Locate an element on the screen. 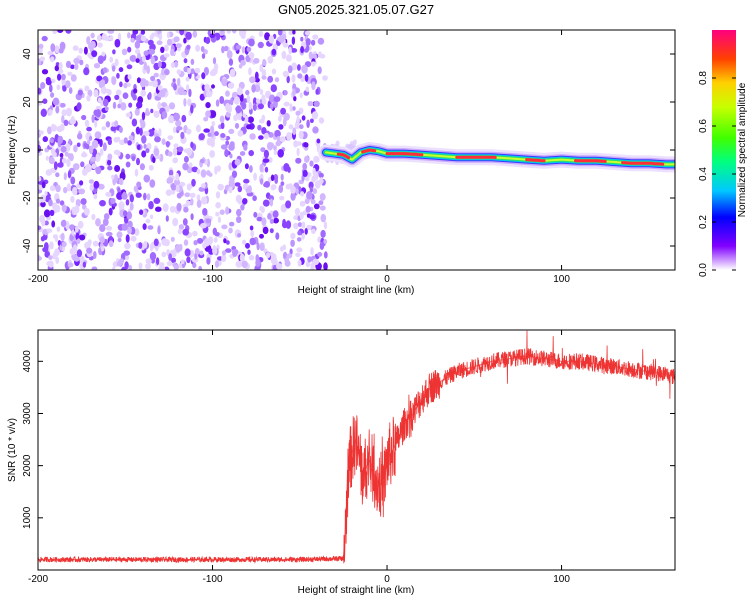 The height and width of the screenshot is (600, 750). spectrogram-xtick-label: 0 is located at coordinates (387, 279).